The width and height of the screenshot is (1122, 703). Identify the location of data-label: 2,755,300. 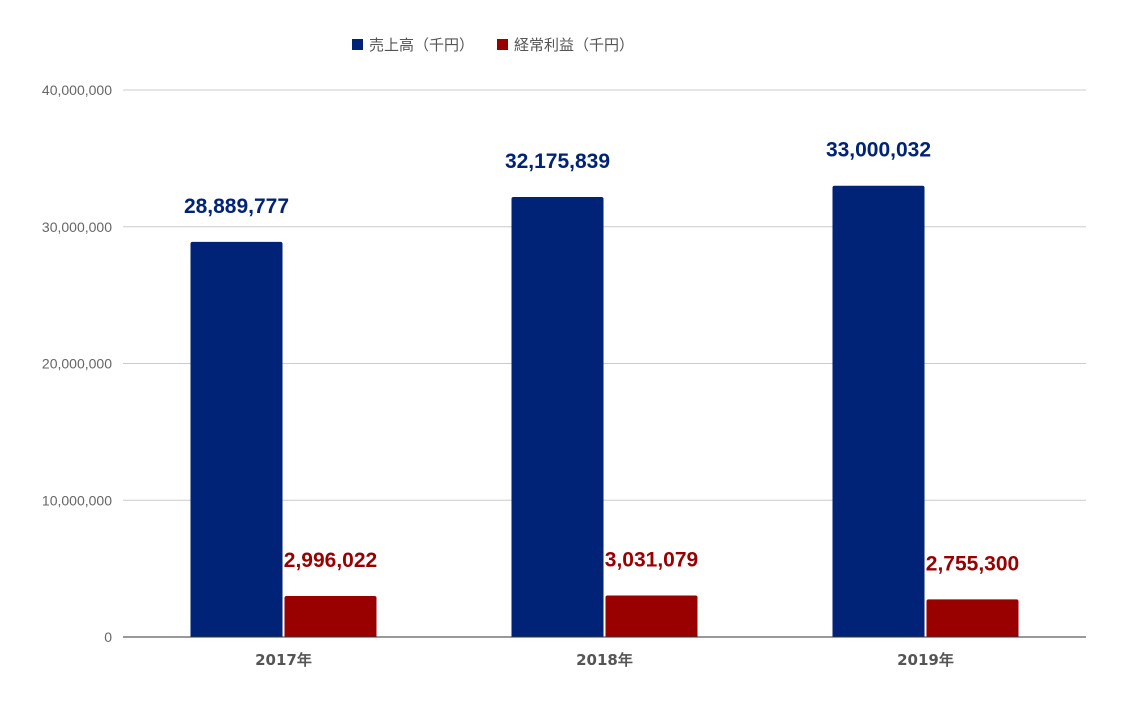
(972, 563).